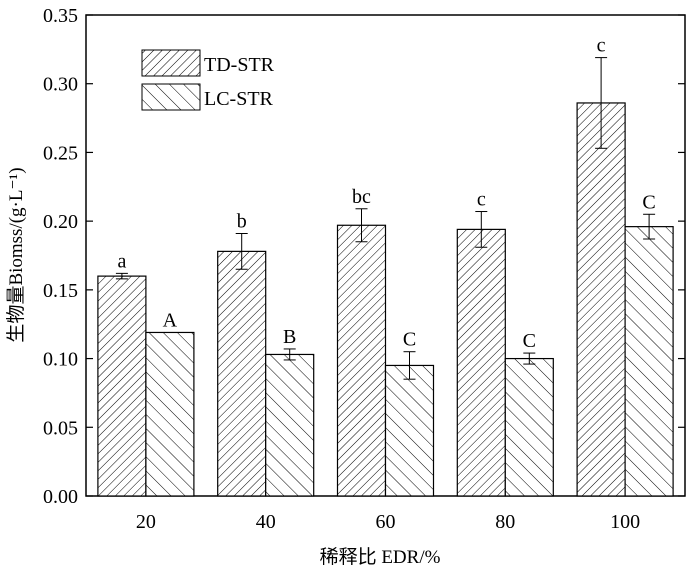 Image resolution: width=700 pixels, height=570 pixels. Describe the element at coordinates (121, 261) in the screenshot. I see `significance-label: a` at that location.